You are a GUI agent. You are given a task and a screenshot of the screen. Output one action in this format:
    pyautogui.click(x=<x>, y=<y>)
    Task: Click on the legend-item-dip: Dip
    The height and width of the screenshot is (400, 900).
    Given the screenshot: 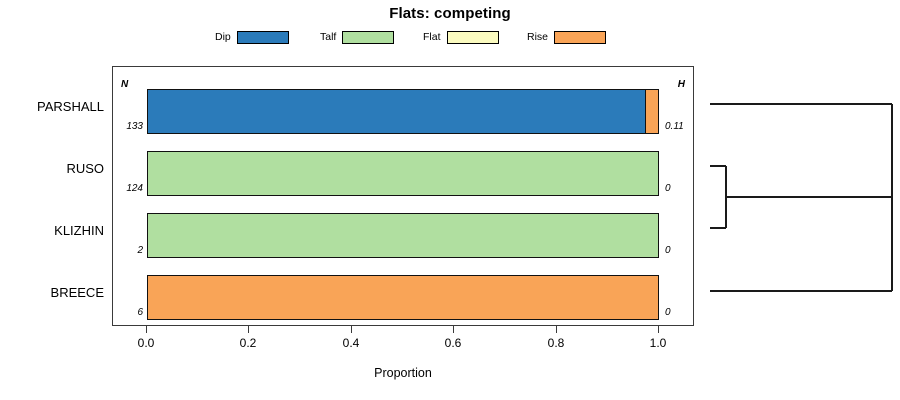 What is the action you would take?
    pyautogui.click(x=252, y=37)
    